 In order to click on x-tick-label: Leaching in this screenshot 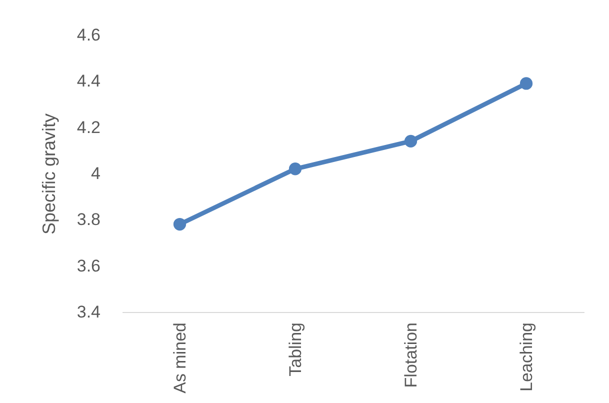, I will do `click(526, 357)`.